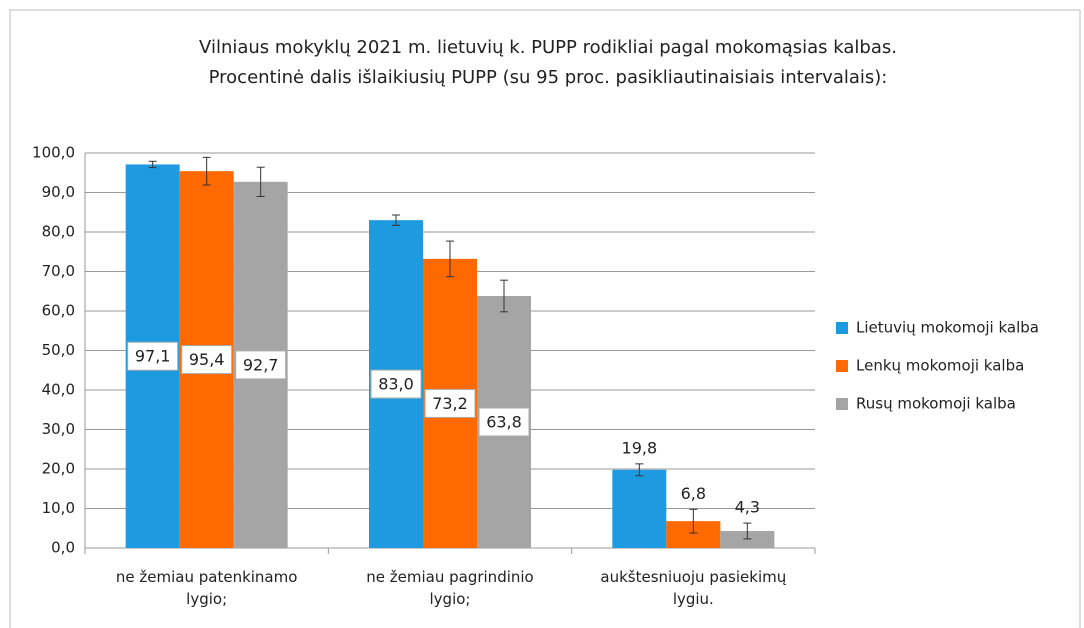  Describe the element at coordinates (640, 447) in the screenshot. I see `value-label: 19,8` at that location.